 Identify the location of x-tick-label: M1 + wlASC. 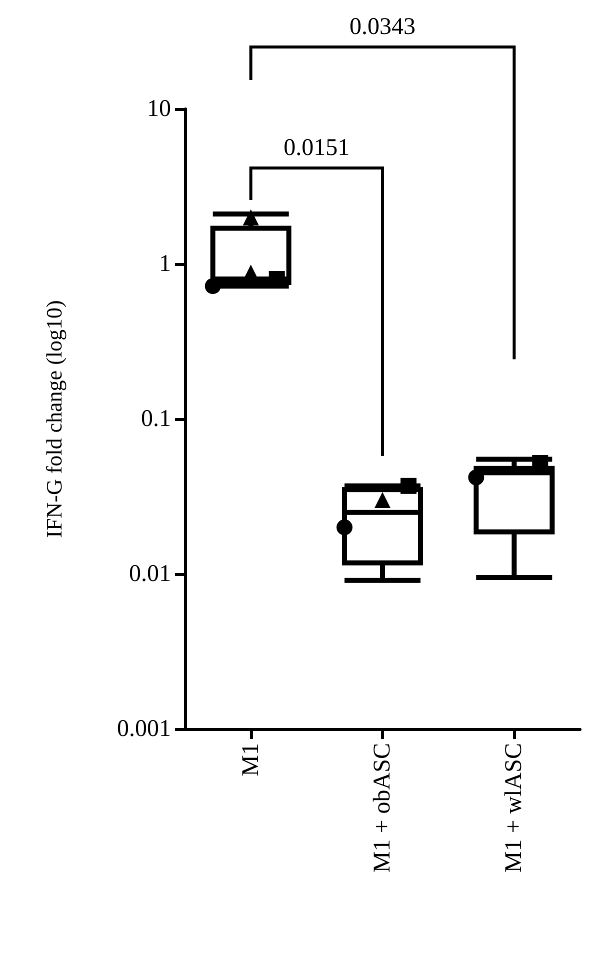
(514, 808).